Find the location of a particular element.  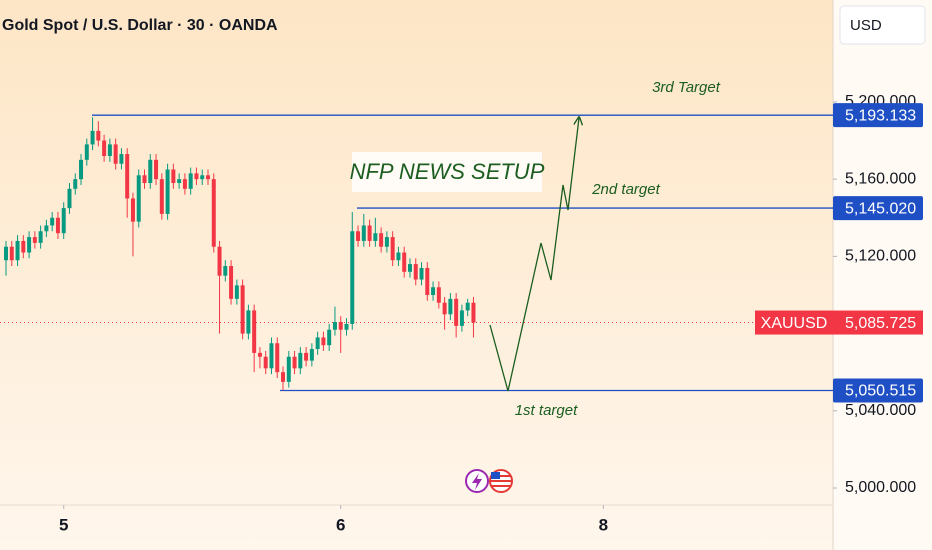

chart-title: Gold Spot / U.S. Dollar · 30 · OANDA is located at coordinates (140, 25).